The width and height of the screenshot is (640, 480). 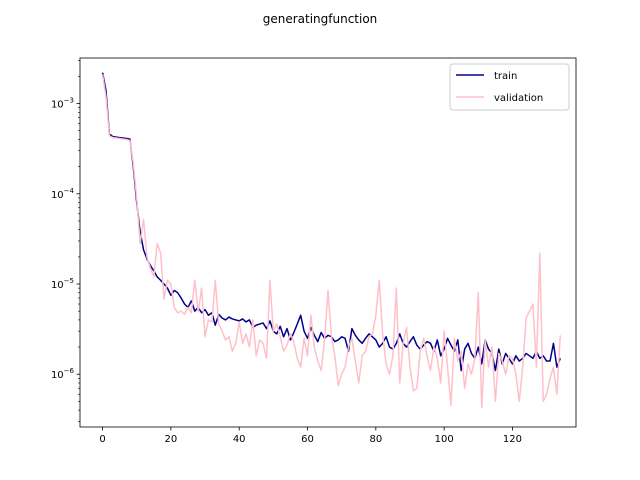 What do you see at coordinates (518, 98) in the screenshot?
I see `legend-label-validation: validation` at bounding box center [518, 98].